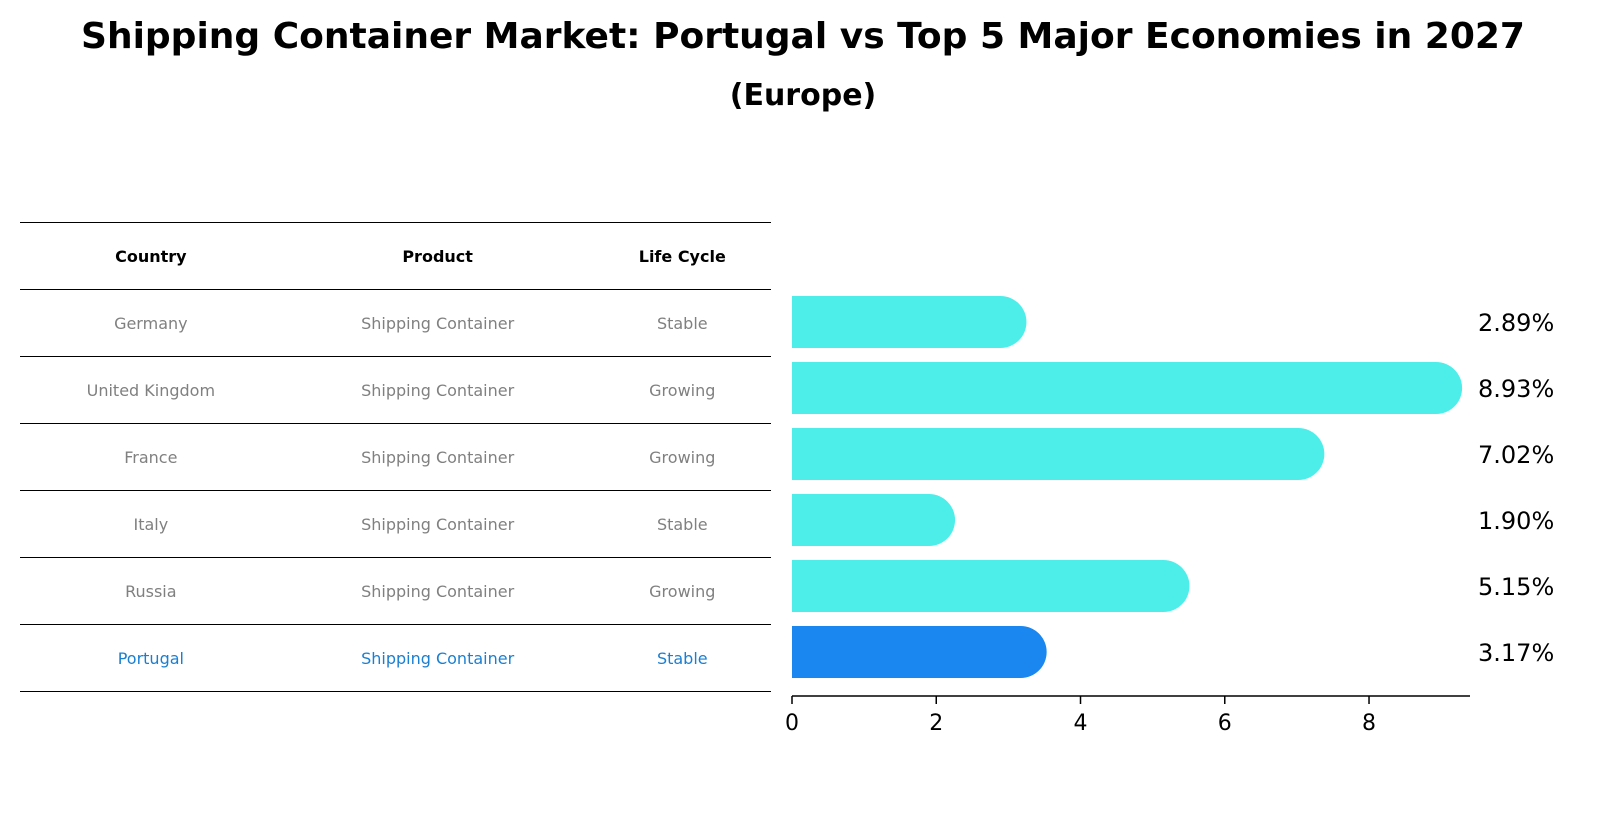  What do you see at coordinates (151, 390) in the screenshot?
I see `cell-country: United Kingdom` at bounding box center [151, 390].